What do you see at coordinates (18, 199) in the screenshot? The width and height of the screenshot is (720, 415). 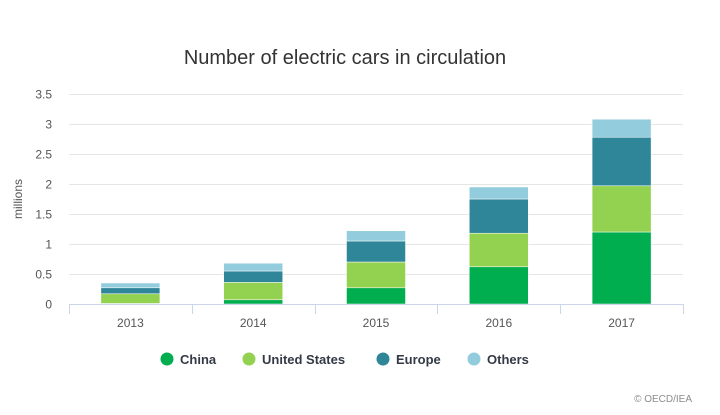 I see `y-axis-label: millions` at bounding box center [18, 199].